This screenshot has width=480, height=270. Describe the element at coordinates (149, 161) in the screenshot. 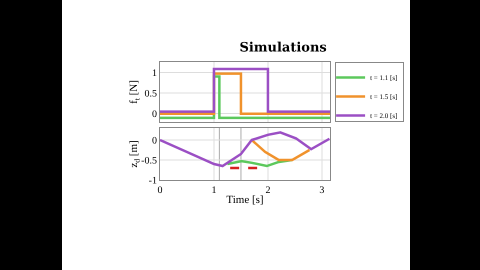

I see `y-tick-label: -0.5` at that location.